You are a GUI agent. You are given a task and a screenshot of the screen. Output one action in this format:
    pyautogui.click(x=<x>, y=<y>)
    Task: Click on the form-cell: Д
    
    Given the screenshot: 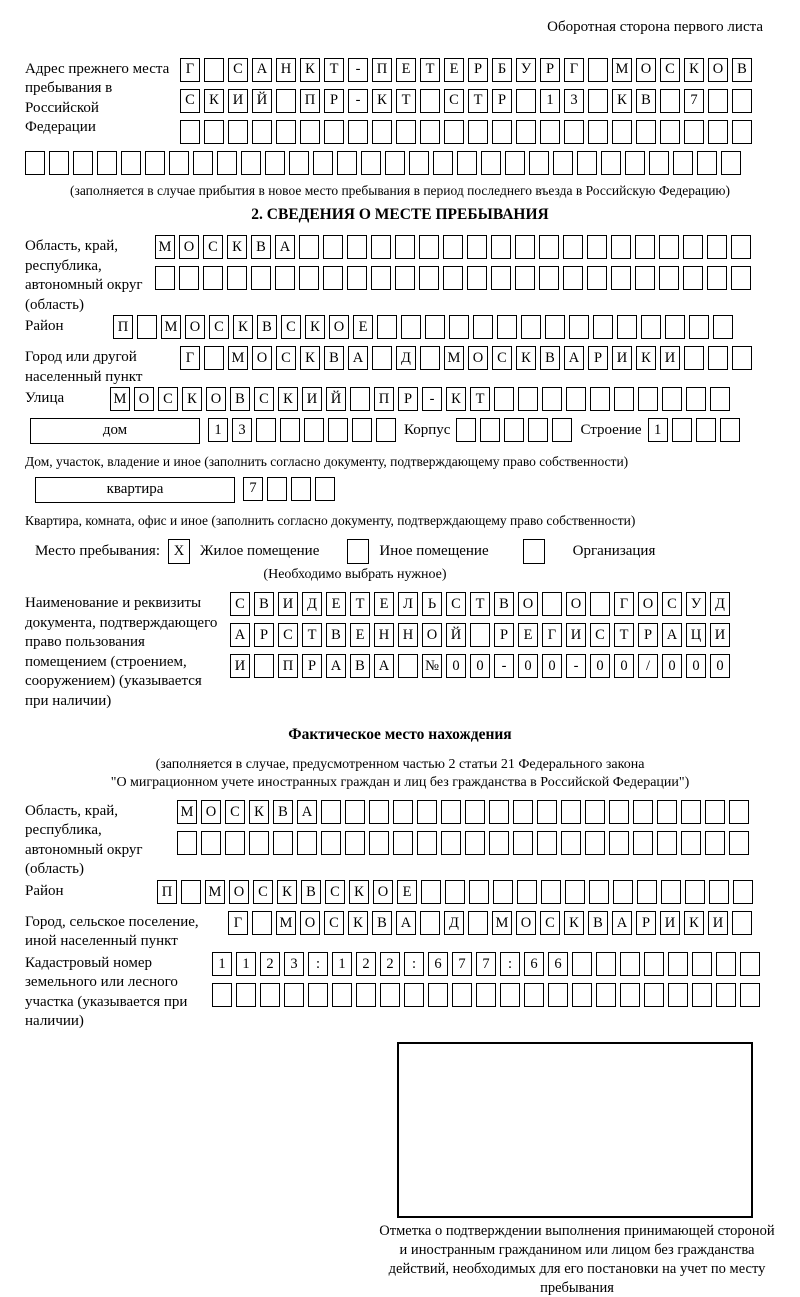 What is the action you would take?
    pyautogui.click(x=406, y=358)
    